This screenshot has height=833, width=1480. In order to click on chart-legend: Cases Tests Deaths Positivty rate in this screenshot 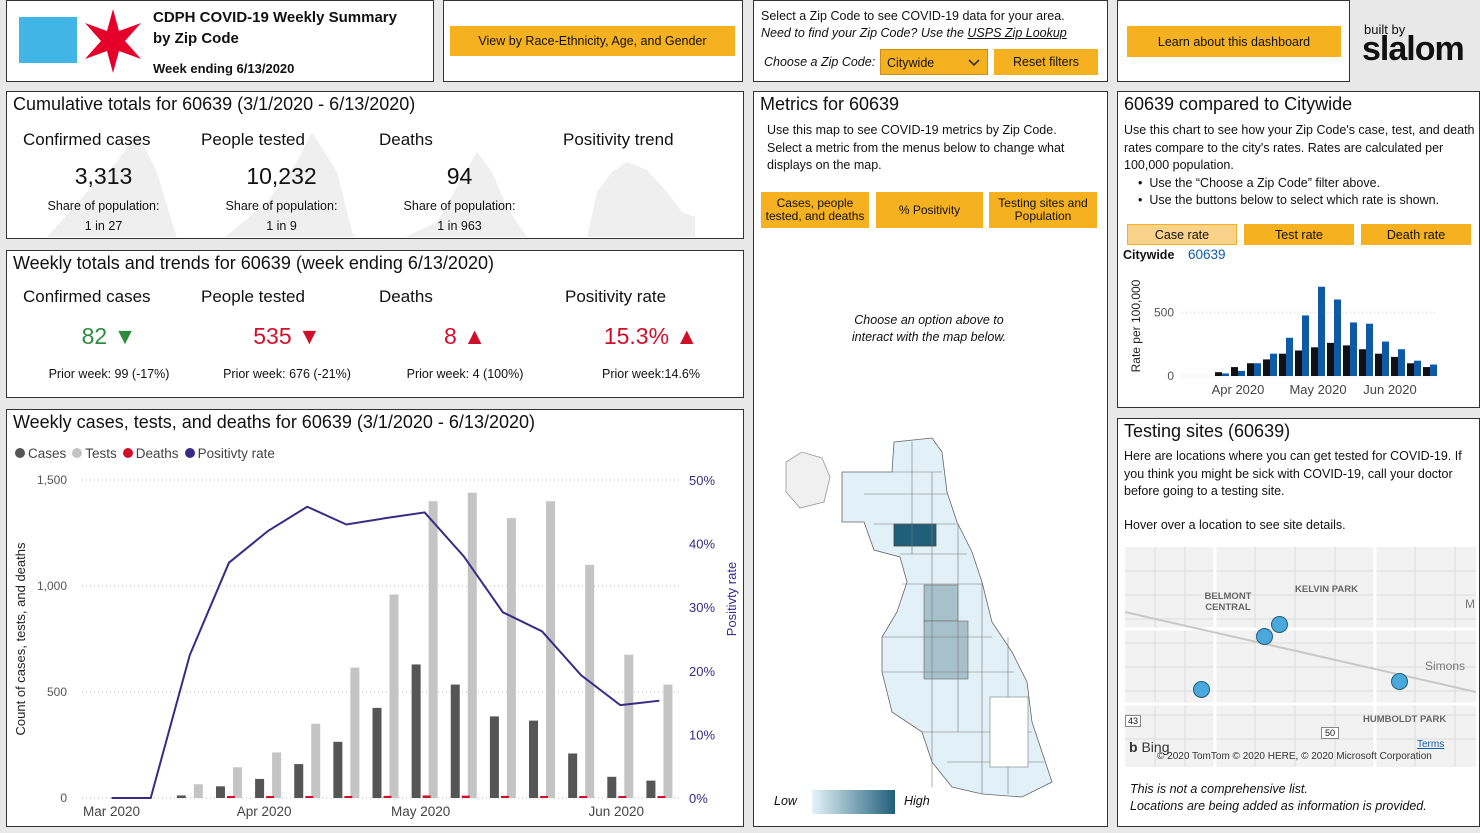, I will do `click(145, 453)`.